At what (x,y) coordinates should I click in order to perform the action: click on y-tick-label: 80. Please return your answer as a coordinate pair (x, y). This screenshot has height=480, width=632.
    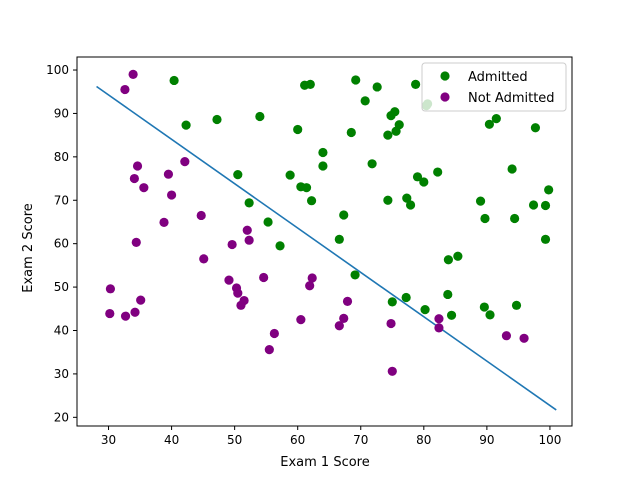
    Looking at the image, I should click on (61, 157).